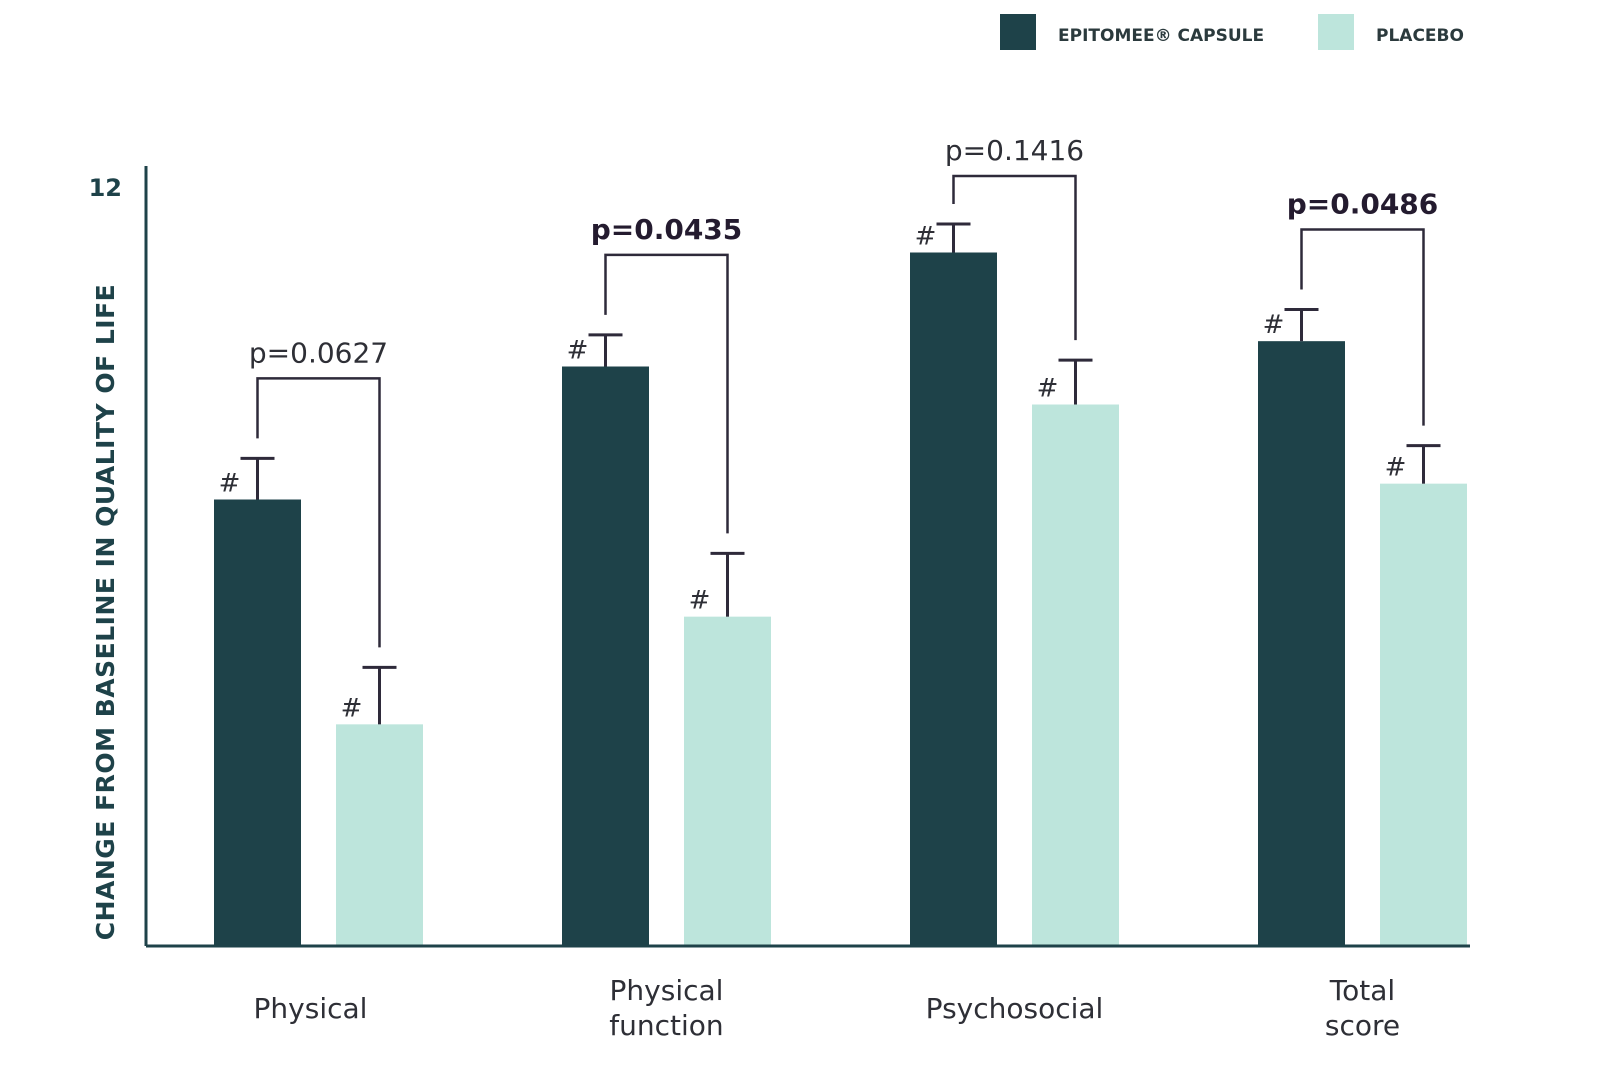 The width and height of the screenshot is (1600, 1067). I want to click on y-tick-label-12: 12, so click(105, 188).